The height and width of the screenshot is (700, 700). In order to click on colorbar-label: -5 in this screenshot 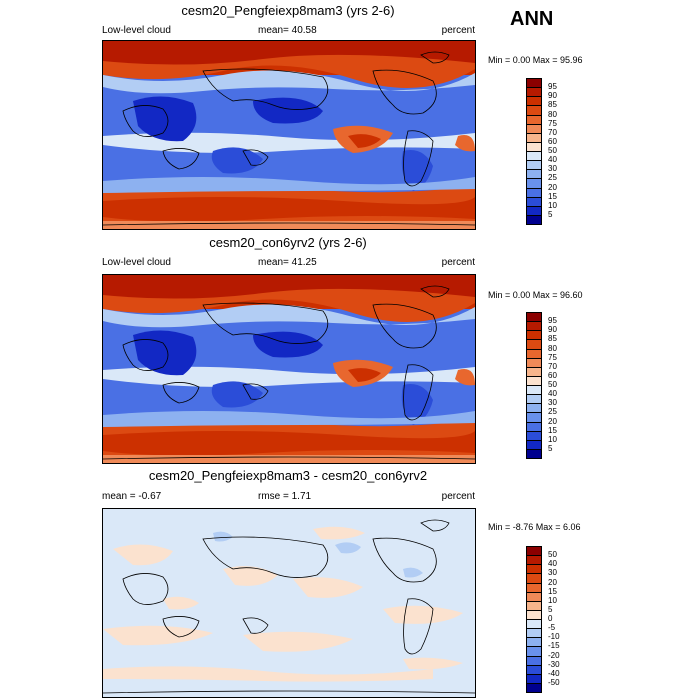, I will do `click(552, 628)`.